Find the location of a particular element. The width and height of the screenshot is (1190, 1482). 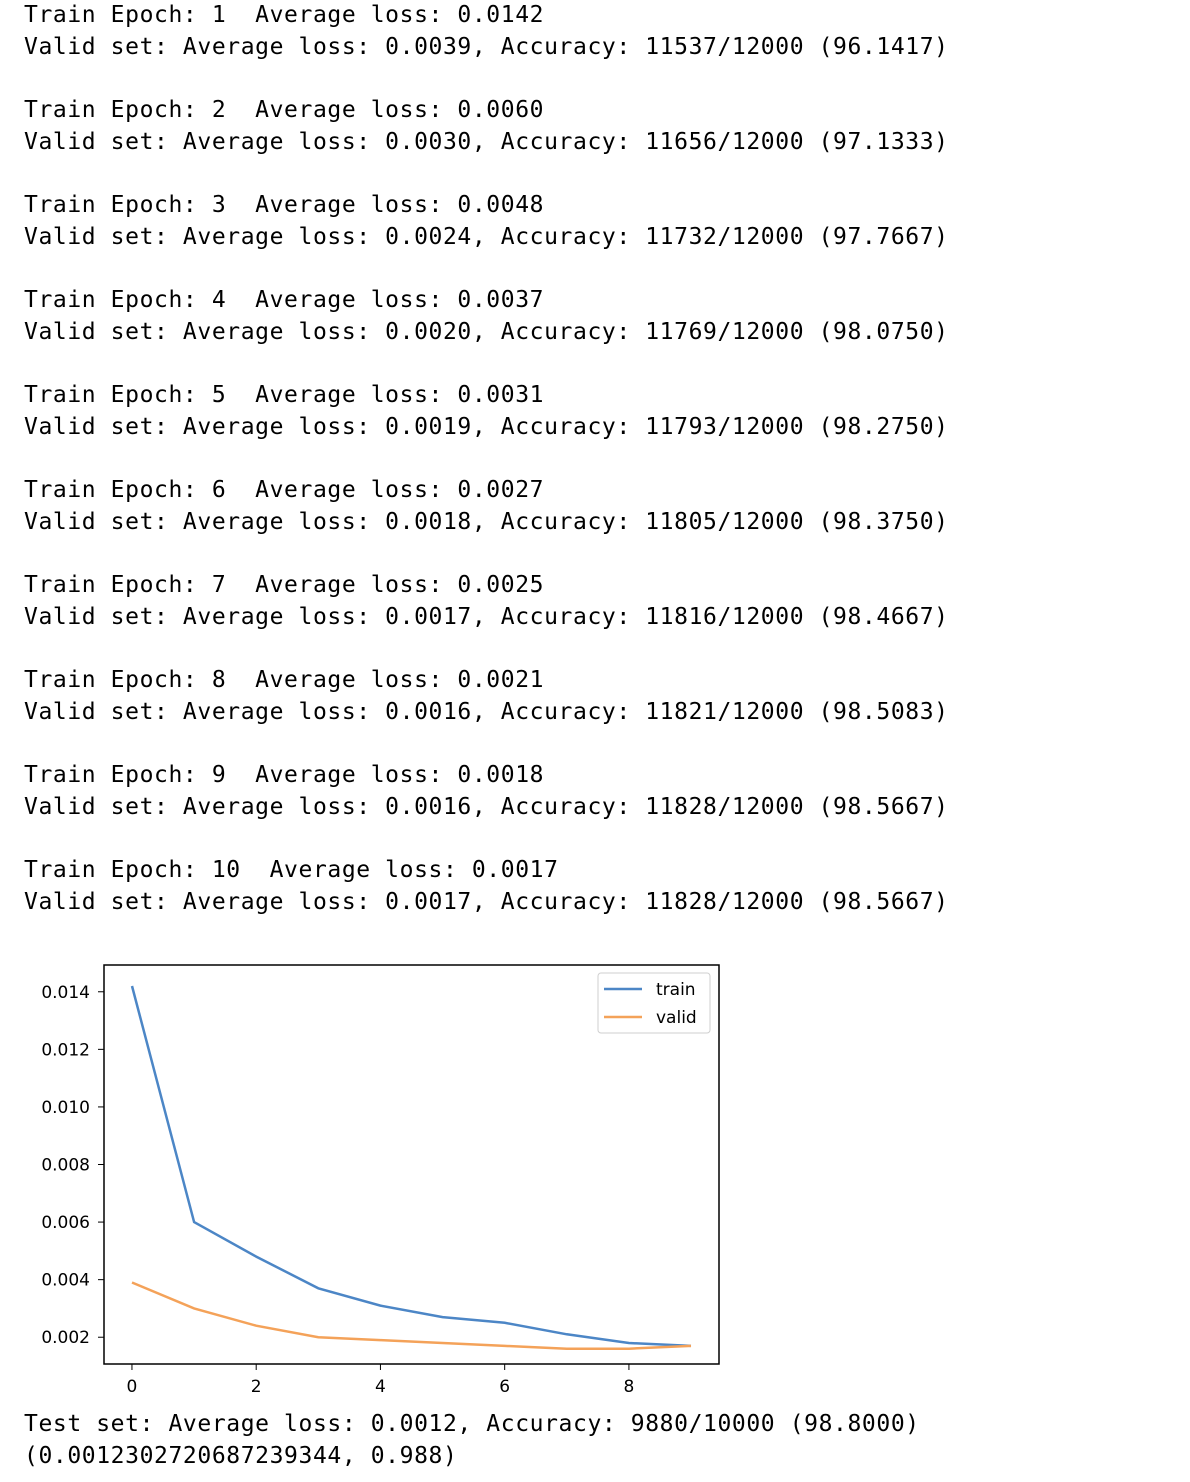

train-epoch-line: Train Epoch: 1 Average loss: 0.0142 is located at coordinates (284, 15).